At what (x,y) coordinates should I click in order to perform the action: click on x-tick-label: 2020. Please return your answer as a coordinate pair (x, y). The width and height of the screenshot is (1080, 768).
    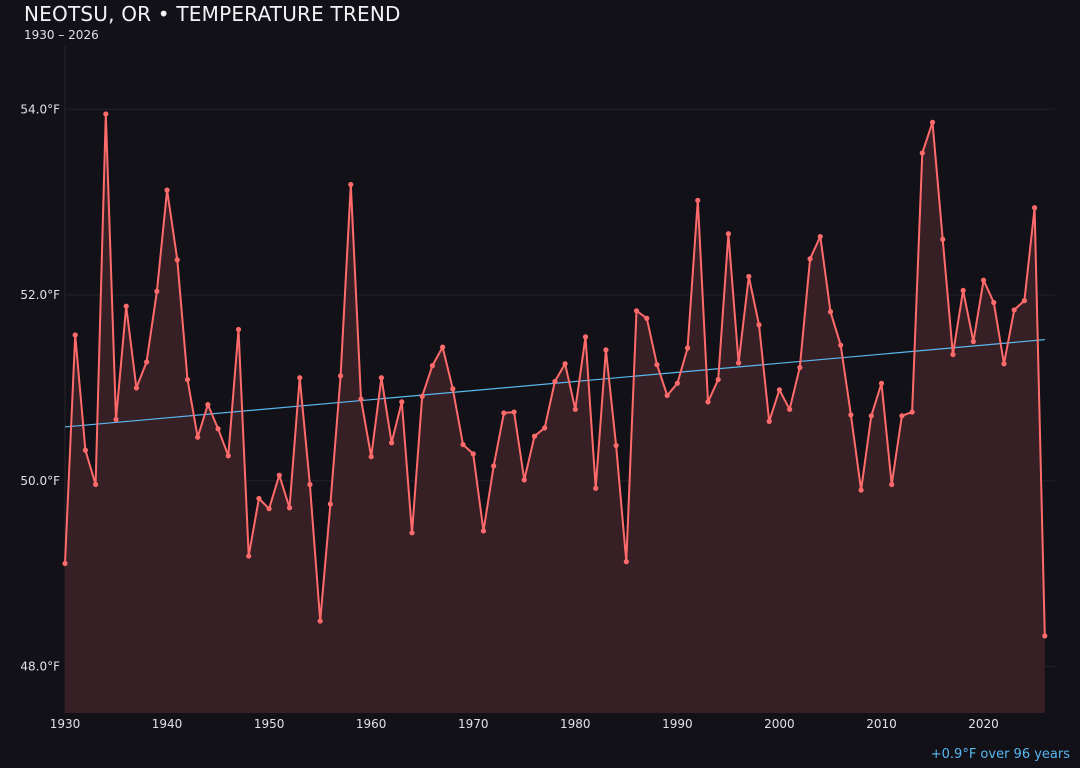
    Looking at the image, I should click on (983, 724).